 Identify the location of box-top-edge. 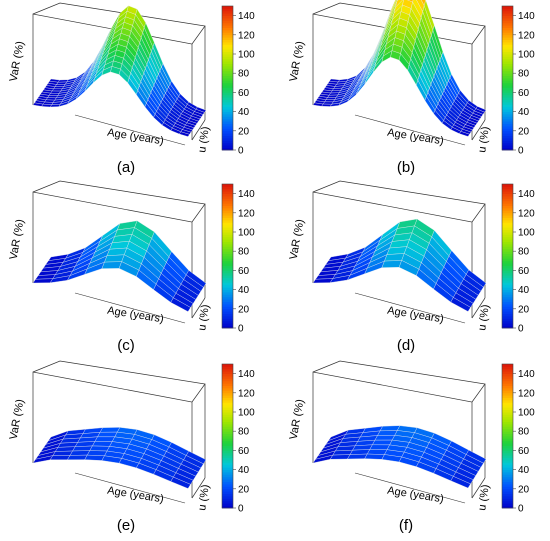
(119, 201).